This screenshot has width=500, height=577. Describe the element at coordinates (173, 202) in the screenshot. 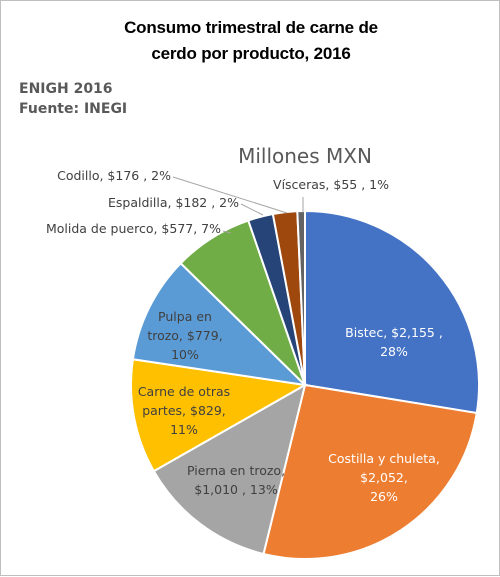

I see `data-label-espaldilla: Espaldilla, $182 , 2%` at that location.